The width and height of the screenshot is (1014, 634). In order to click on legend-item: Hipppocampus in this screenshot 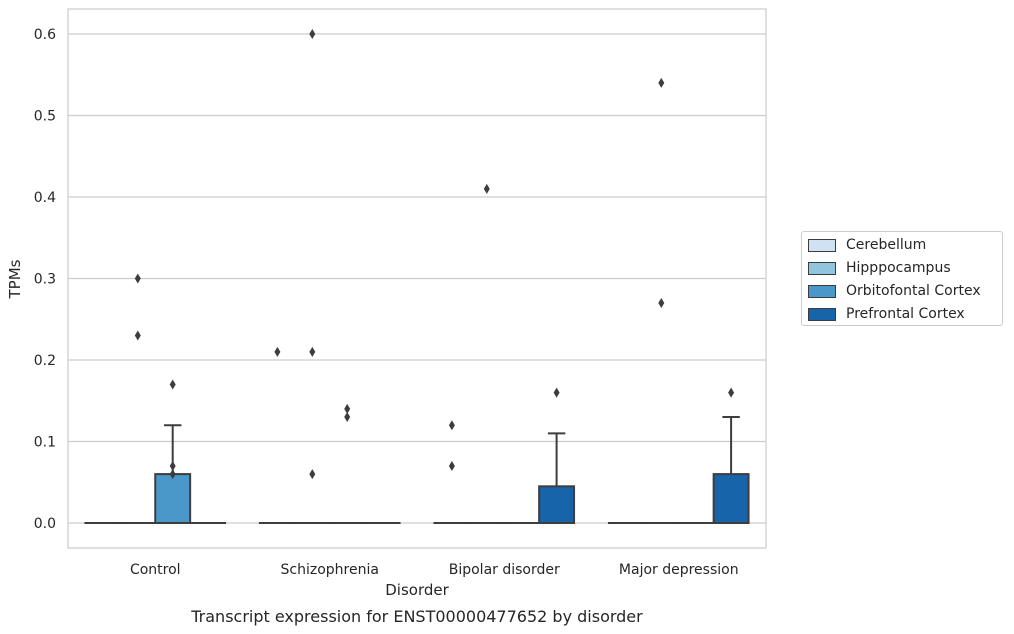, I will do `click(879, 268)`.